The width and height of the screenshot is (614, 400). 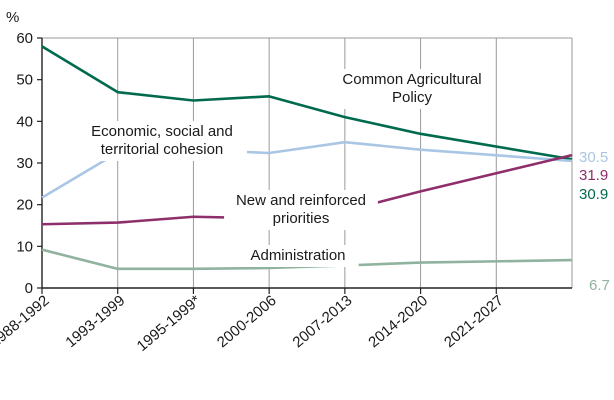 I want to click on series-label: New and reinforced, so click(x=301, y=200).